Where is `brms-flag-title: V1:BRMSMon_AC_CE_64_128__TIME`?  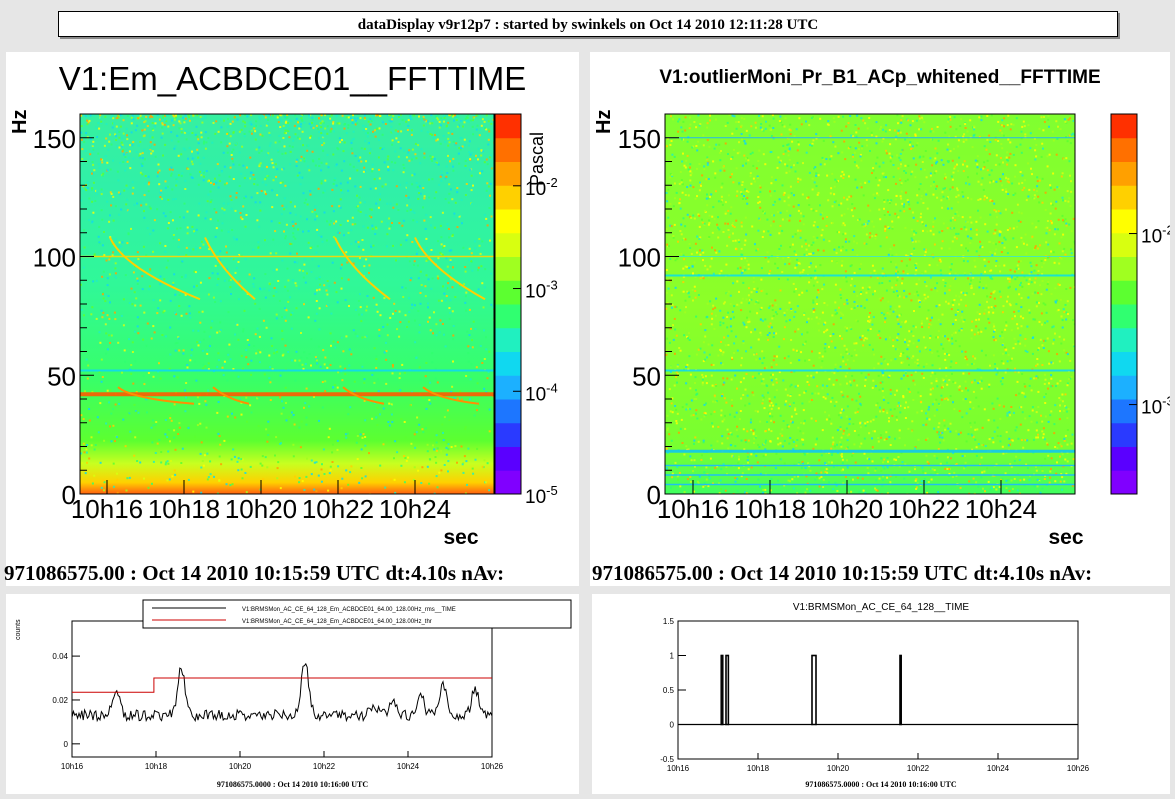
brms-flag-title: V1:BRMSMon_AC_CE_64_128__TIME is located at coordinates (881, 607).